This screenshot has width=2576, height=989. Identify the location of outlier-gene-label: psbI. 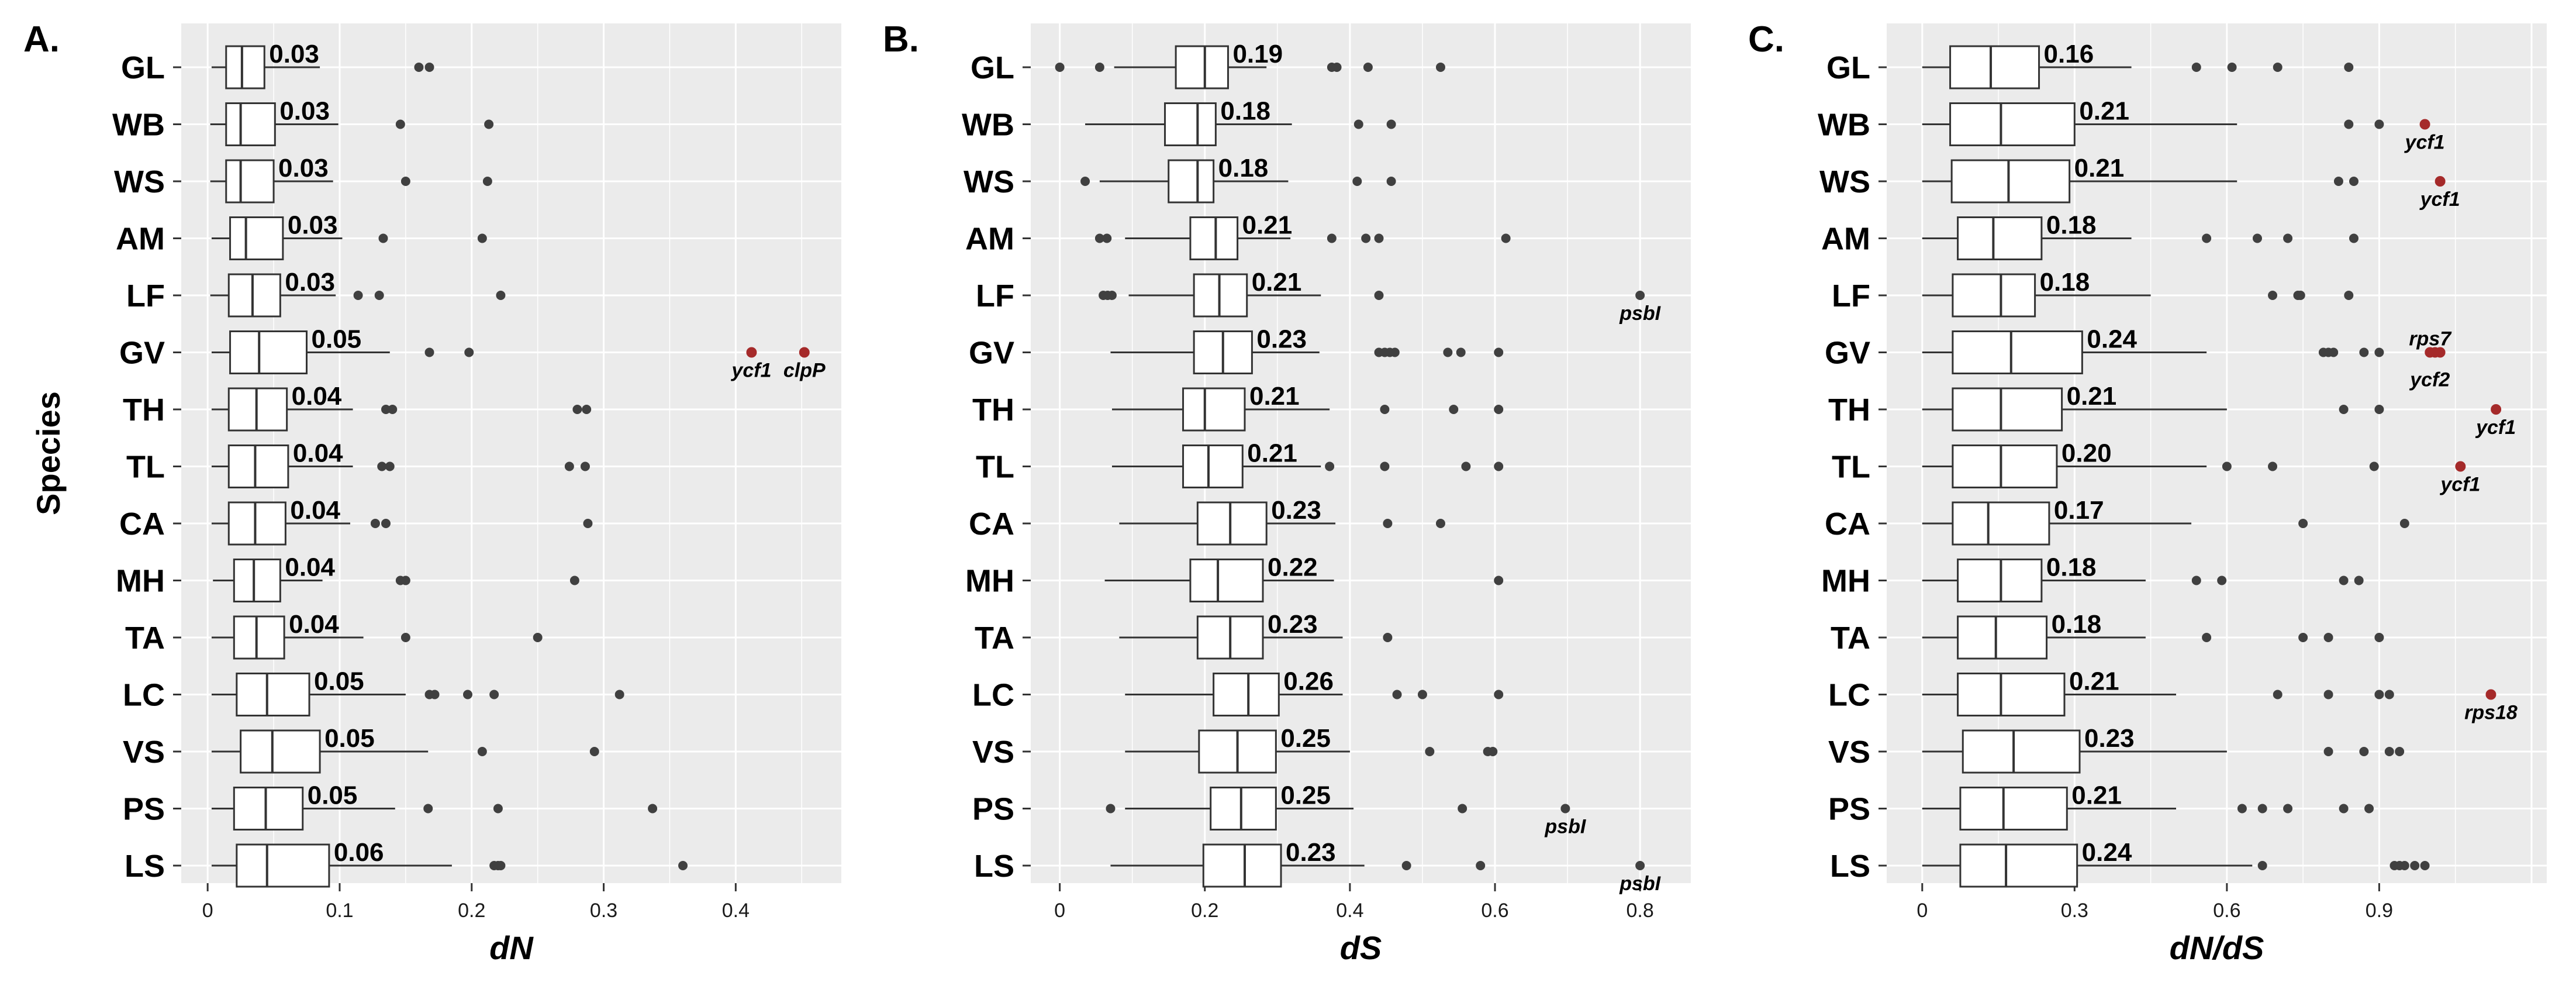
(1565, 827).